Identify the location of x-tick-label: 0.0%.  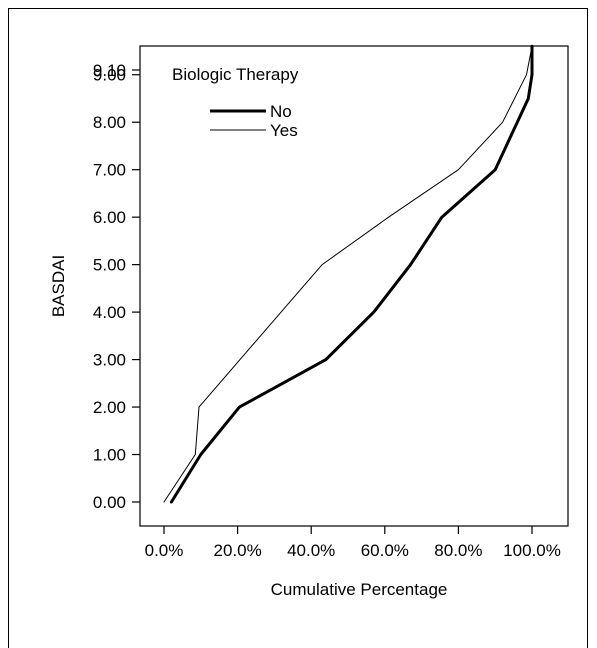
(164, 550).